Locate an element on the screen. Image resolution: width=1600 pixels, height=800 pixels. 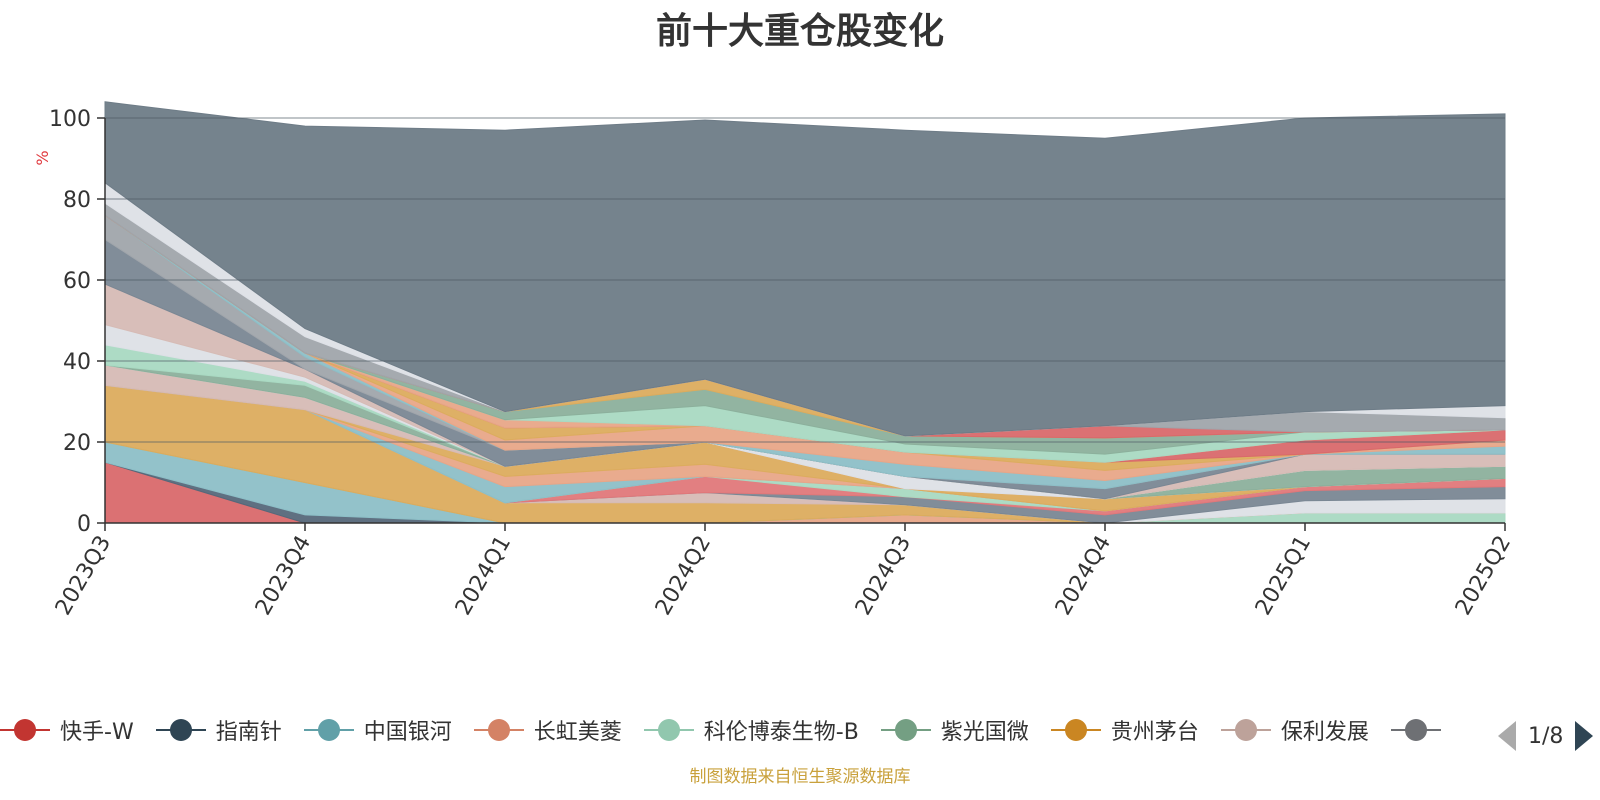
x-tick-label: 2023Q4 is located at coordinates (283, 576).